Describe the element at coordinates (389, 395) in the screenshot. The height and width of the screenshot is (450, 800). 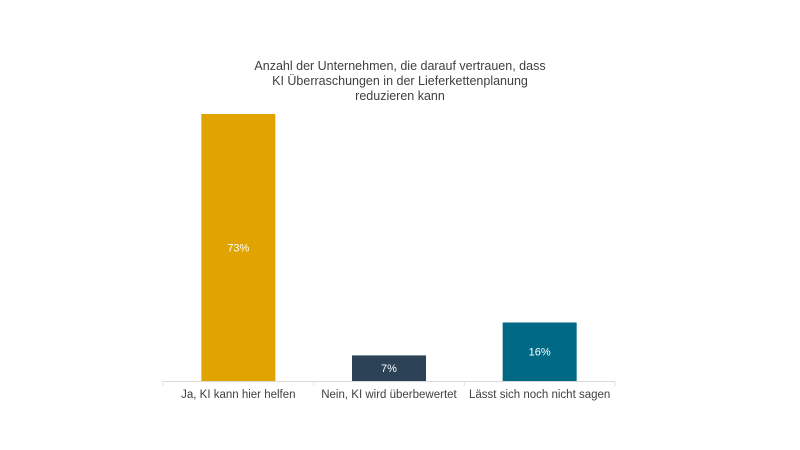
I see `x-tick-label: Nein, KI wird überbewertet` at that location.